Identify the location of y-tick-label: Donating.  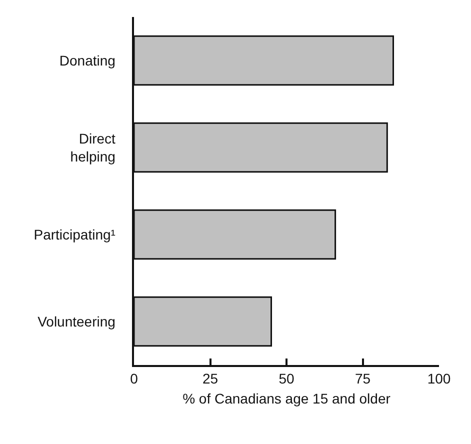
(87, 60).